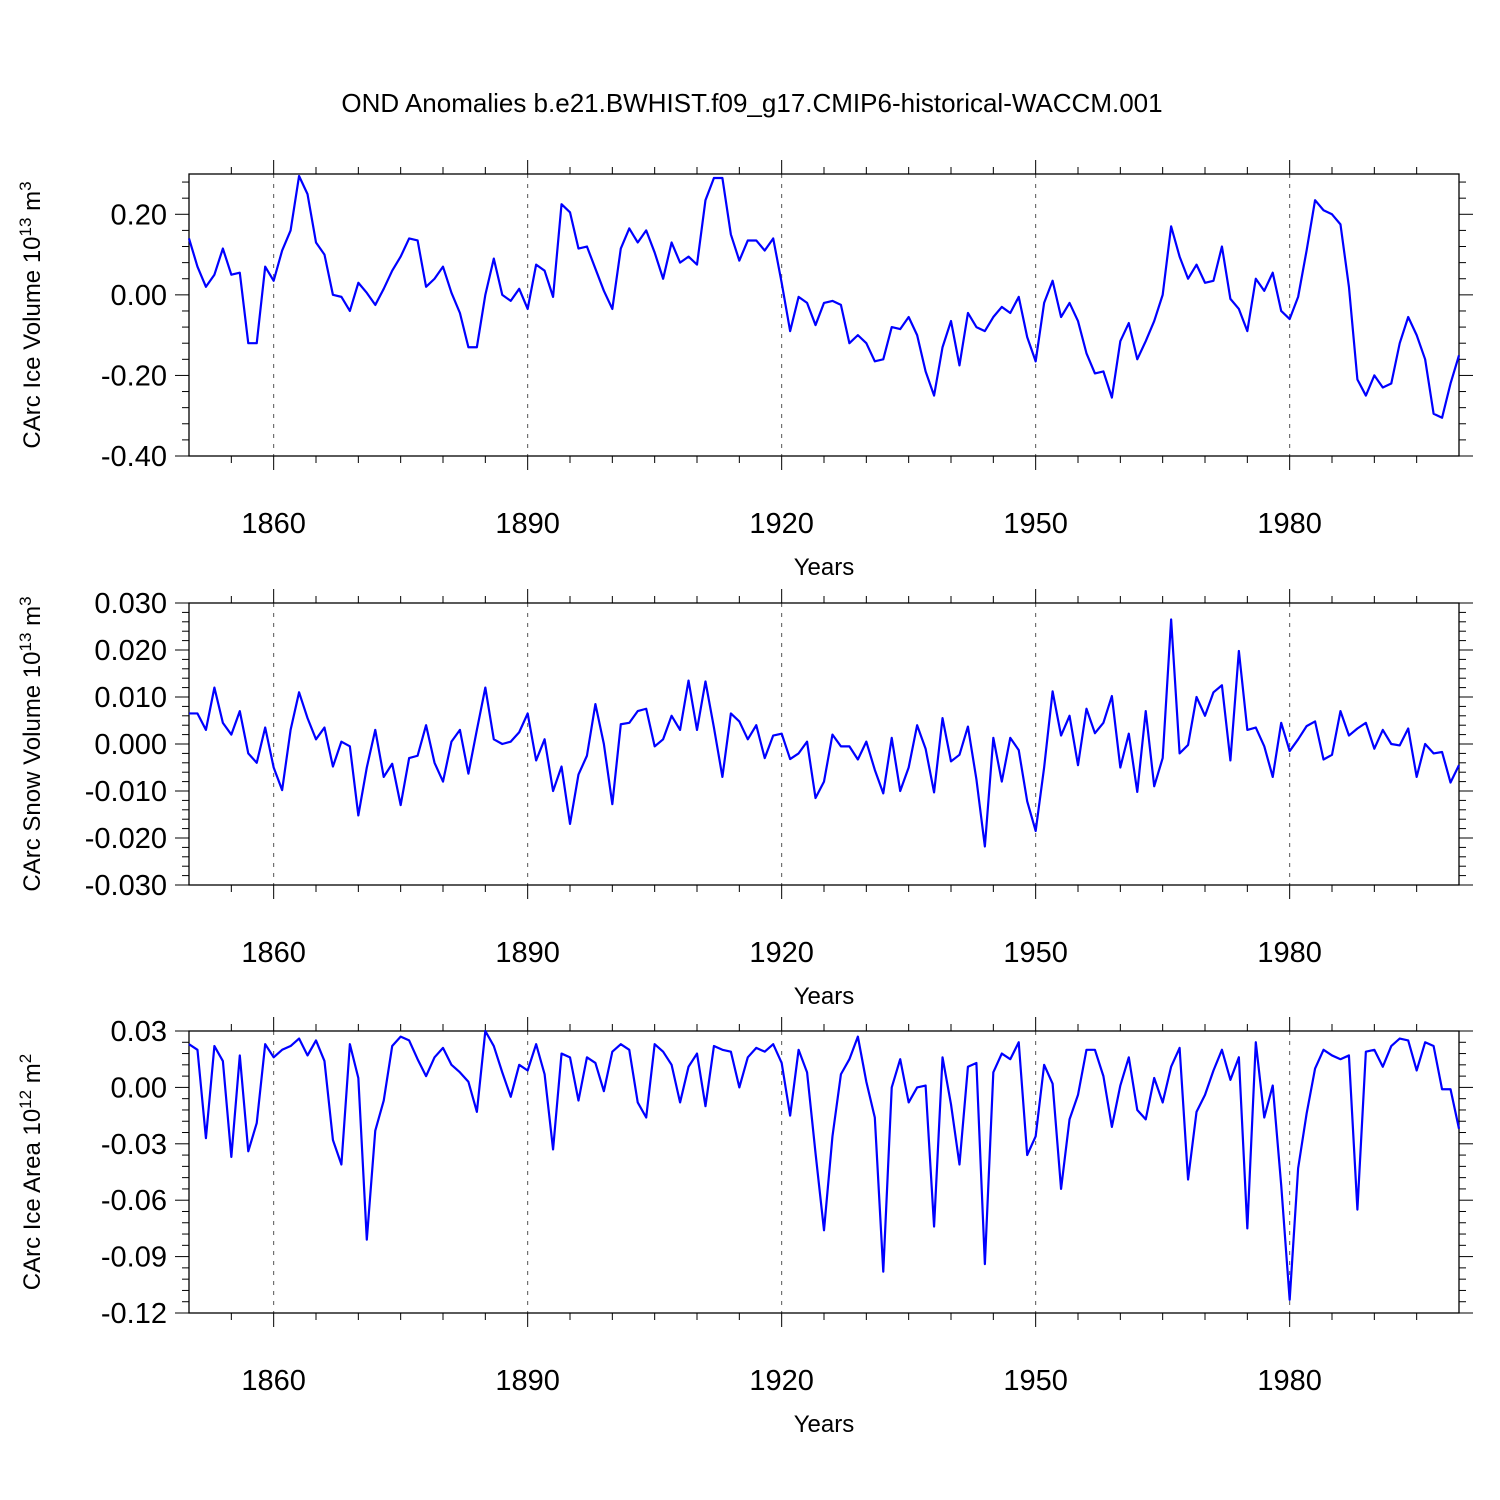 The image size is (1500, 1500). What do you see at coordinates (134, 1145) in the screenshot?
I see `y-tick-label: -0.03` at bounding box center [134, 1145].